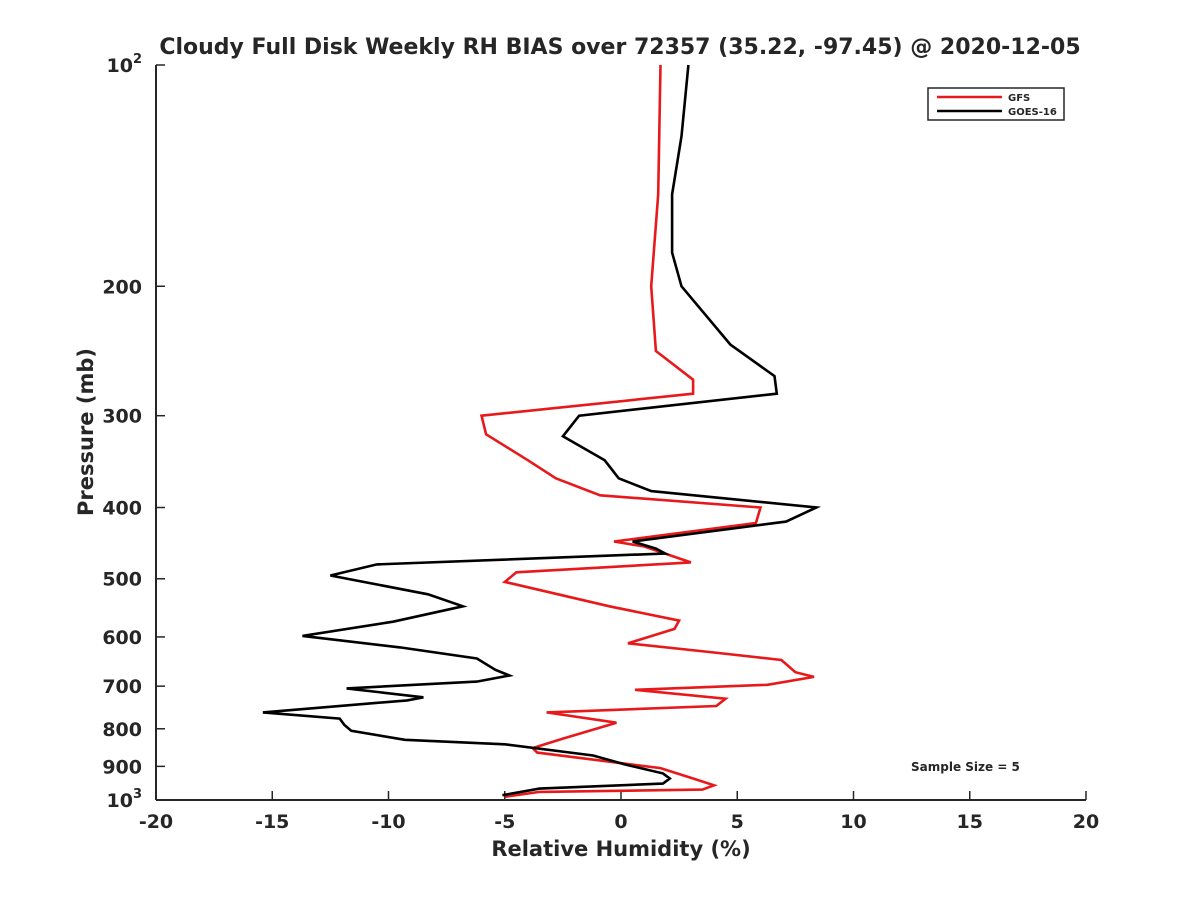 This screenshot has height=900, width=1200. I want to click on y-tick-label-base: 200, so click(122, 287).